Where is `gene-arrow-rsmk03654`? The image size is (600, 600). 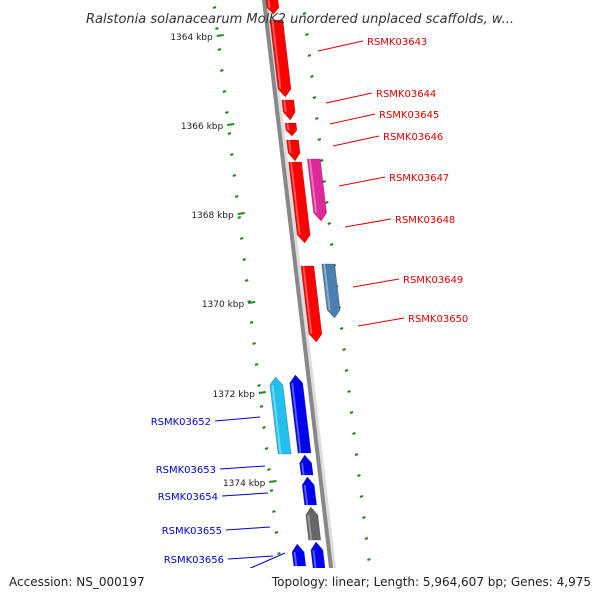
gene-arrow-rsmk03654 is located at coordinates (306, 465).